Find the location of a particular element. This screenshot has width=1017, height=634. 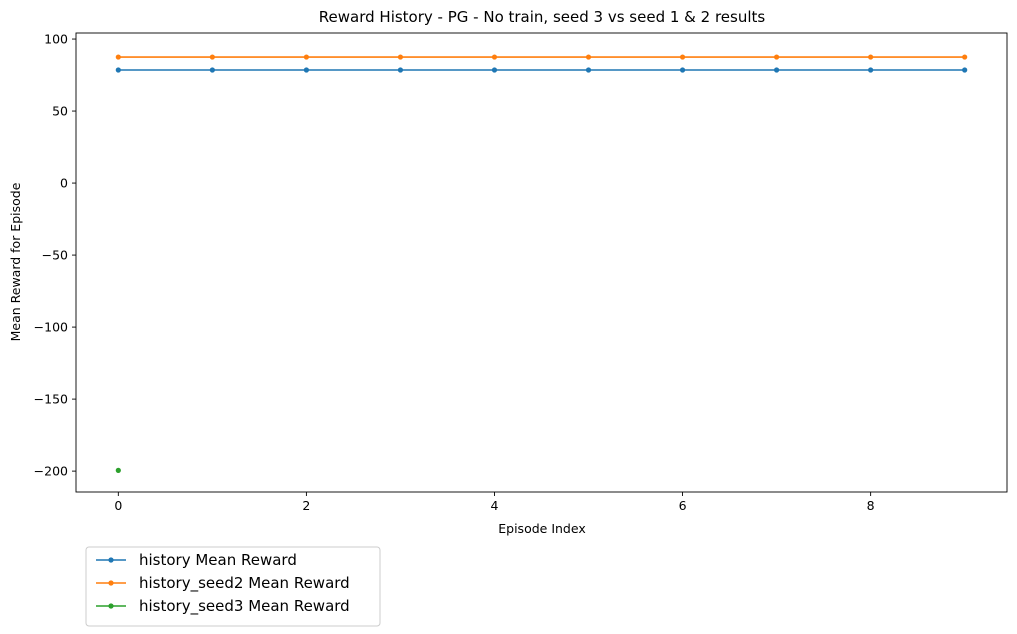

y-tick-label: −200 is located at coordinates (51, 471).